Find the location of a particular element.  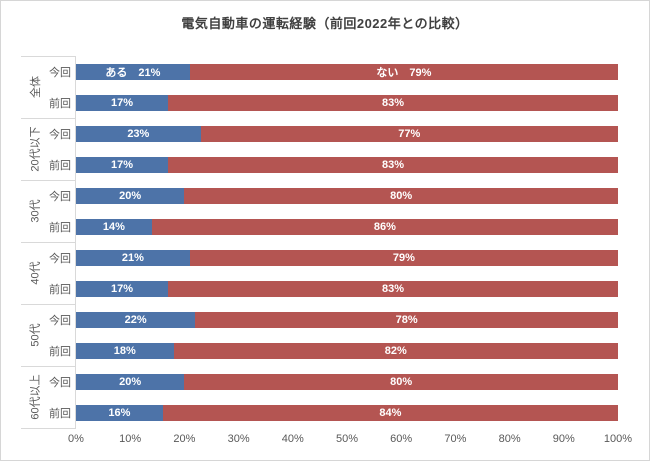

category-group: 60代以上 今回 前回 20% 80% 16% 84% is located at coordinates (319, 397).